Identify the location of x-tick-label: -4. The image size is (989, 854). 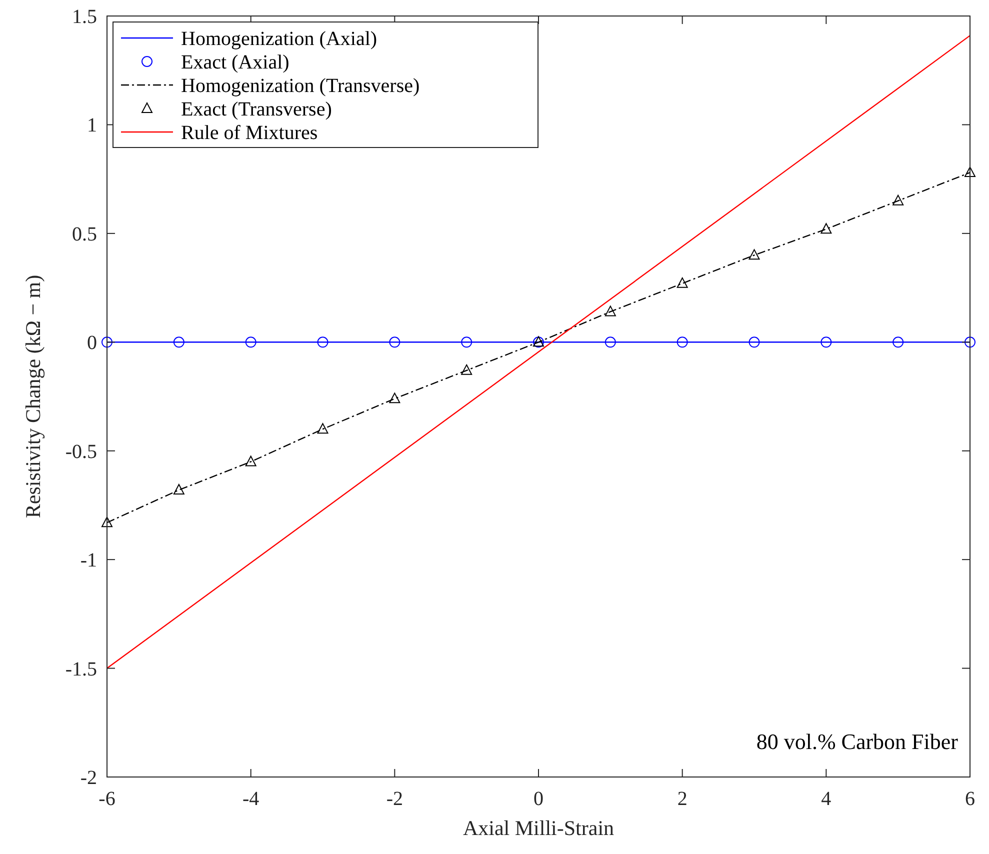
(251, 799).